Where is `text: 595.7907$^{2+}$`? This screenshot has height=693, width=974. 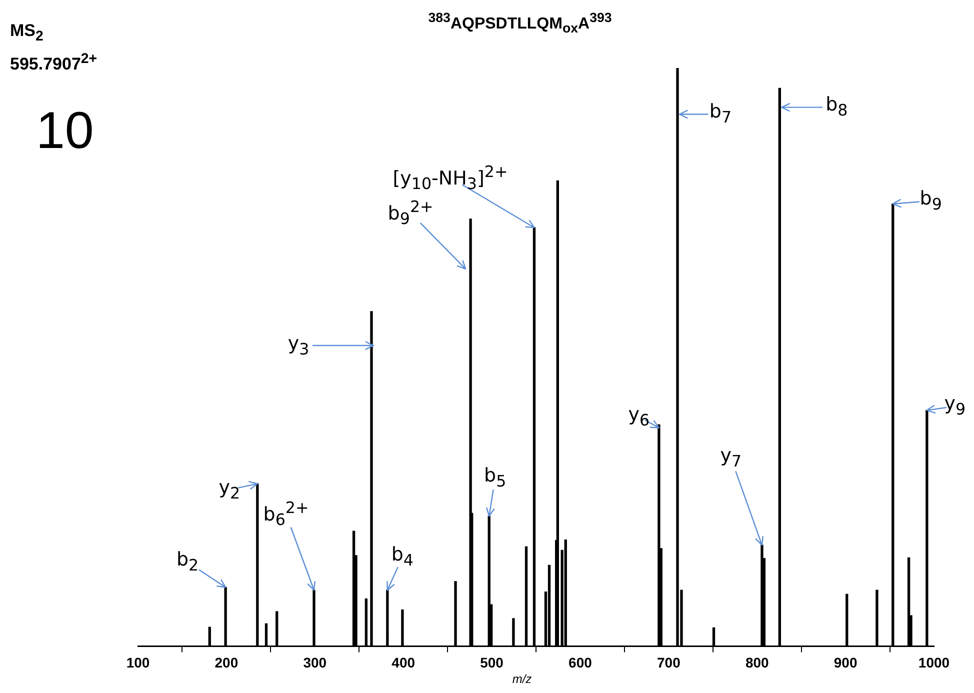 text: 595.7907$^{2+}$ is located at coordinates (54, 62).